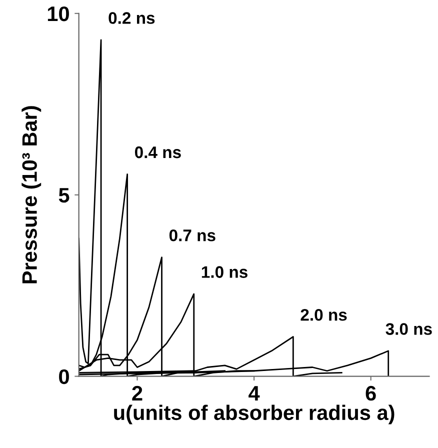 The image size is (438, 448). What do you see at coordinates (32, 195) in the screenshot?
I see `y-axis-title: Pressure (10³ Bar)` at bounding box center [32, 195].